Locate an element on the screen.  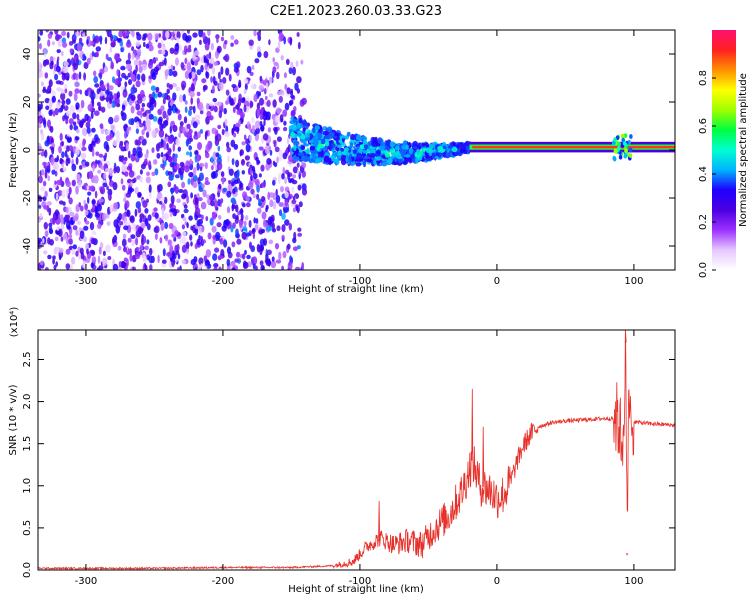
x-tick-label: 100 is located at coordinates (633, 281).